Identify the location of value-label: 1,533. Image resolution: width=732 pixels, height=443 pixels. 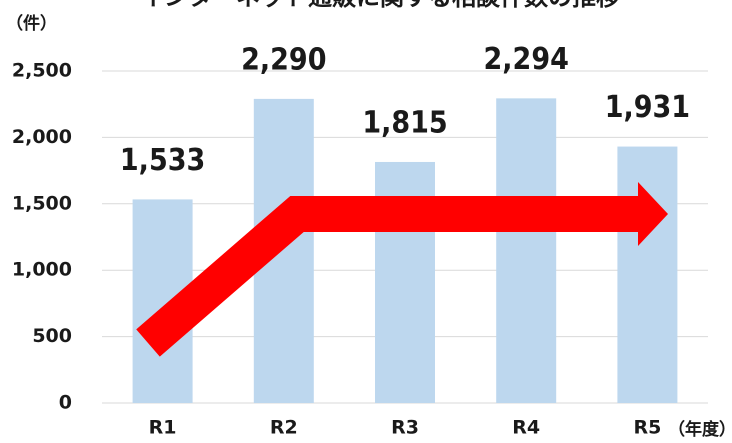
(162, 160).